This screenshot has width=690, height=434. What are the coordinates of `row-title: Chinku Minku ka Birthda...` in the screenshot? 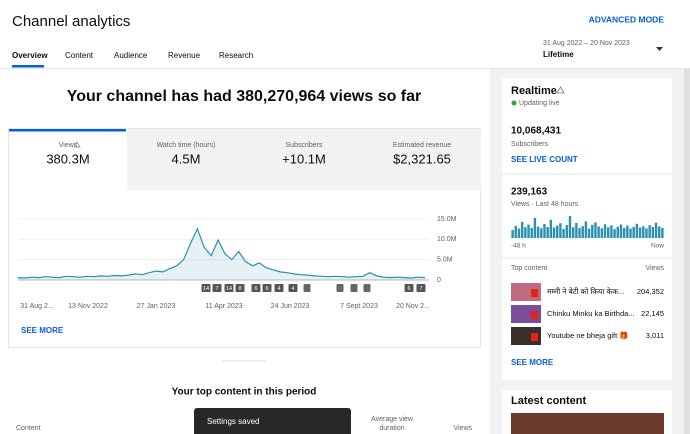 It's located at (591, 313).